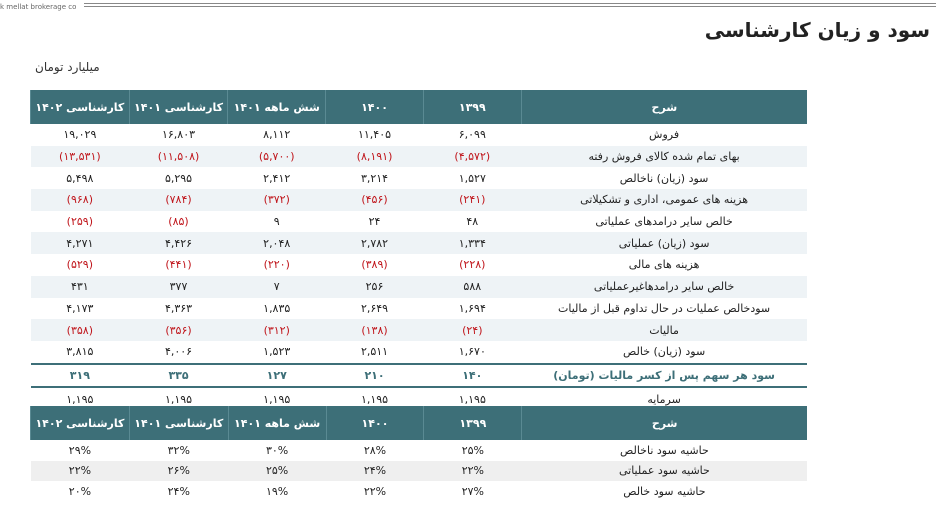 The width and height of the screenshot is (936, 531). Describe the element at coordinates (472, 265) in the screenshot. I see `cell-value: (۲۲۸)` at that location.